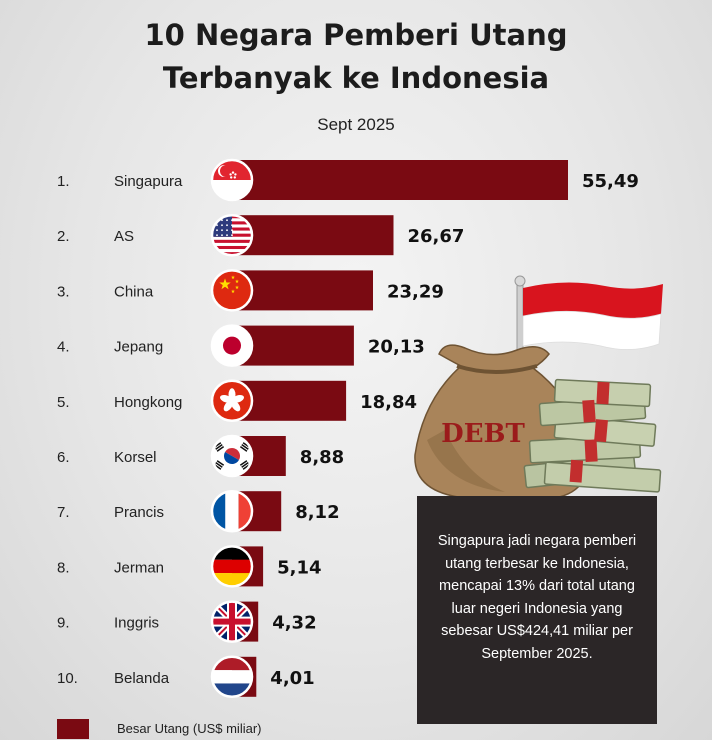 The image size is (712, 740). What do you see at coordinates (610, 181) in the screenshot?
I see `value-label: 55,49` at bounding box center [610, 181].